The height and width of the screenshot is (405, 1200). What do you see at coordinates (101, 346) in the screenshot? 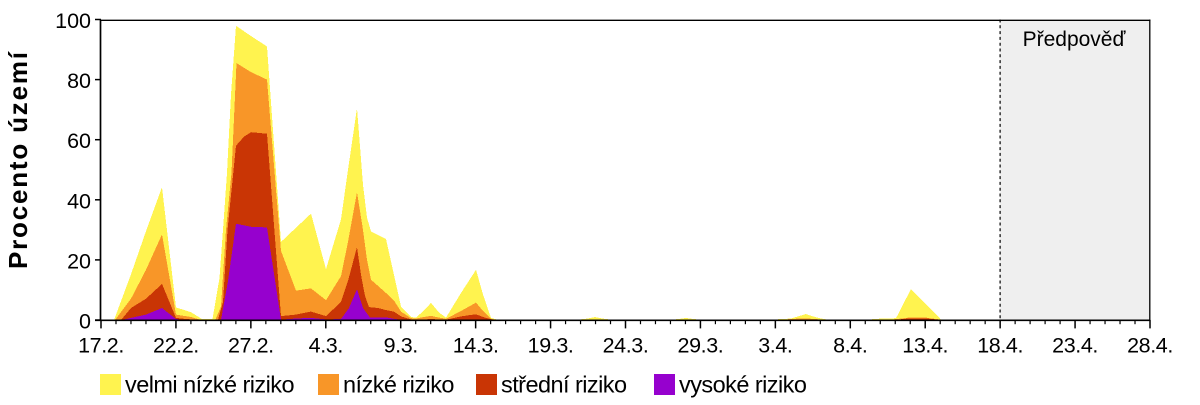
I see `svg-text: 17.2.` at bounding box center [101, 346].